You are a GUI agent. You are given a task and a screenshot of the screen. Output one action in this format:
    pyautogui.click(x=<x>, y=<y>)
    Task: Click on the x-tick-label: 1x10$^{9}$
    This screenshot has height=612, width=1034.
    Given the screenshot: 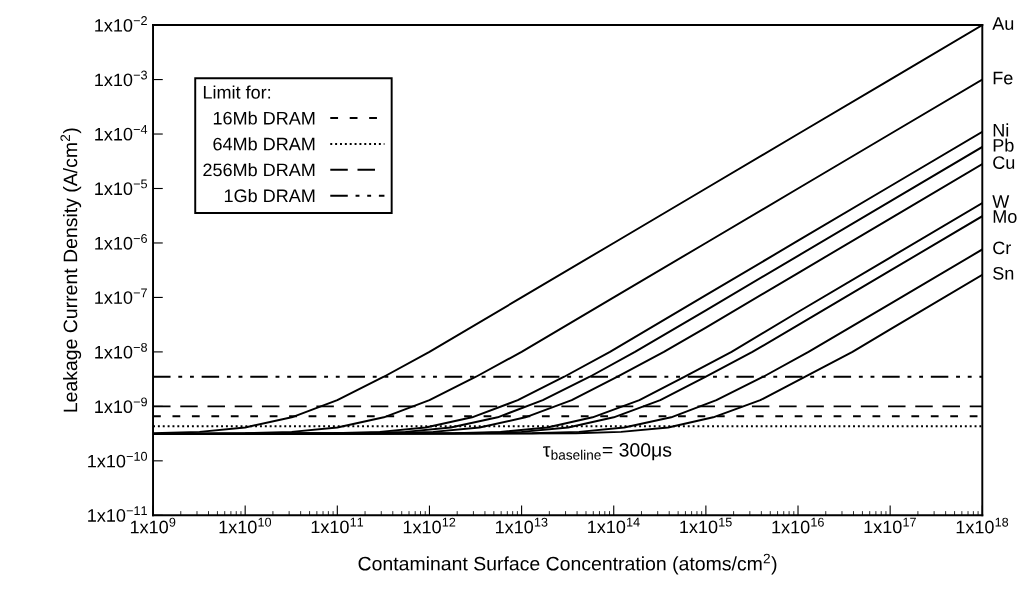 What is the action you would take?
    pyautogui.click(x=153, y=525)
    